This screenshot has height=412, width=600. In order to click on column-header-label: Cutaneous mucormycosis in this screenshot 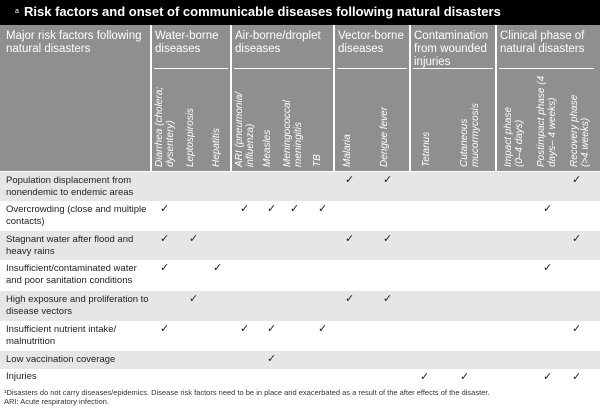, I will do `click(470, 135)`.